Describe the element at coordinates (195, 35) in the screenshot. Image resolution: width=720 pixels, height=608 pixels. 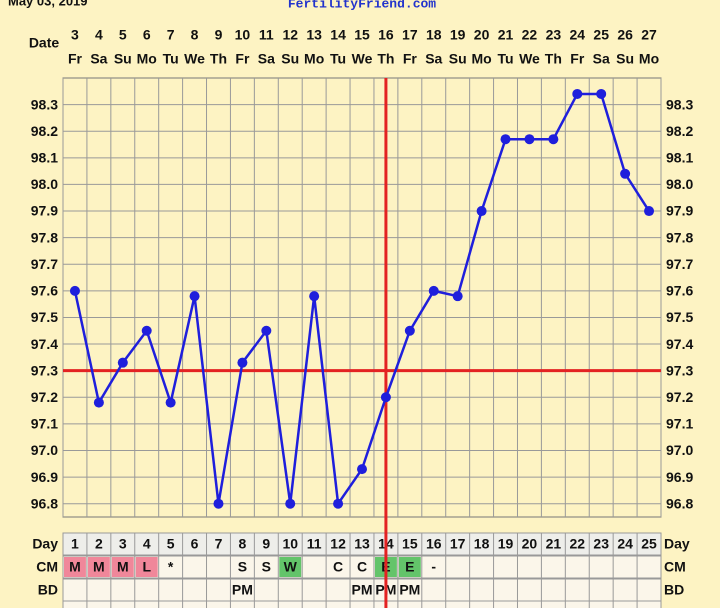
I see `date-label: 8` at that location.